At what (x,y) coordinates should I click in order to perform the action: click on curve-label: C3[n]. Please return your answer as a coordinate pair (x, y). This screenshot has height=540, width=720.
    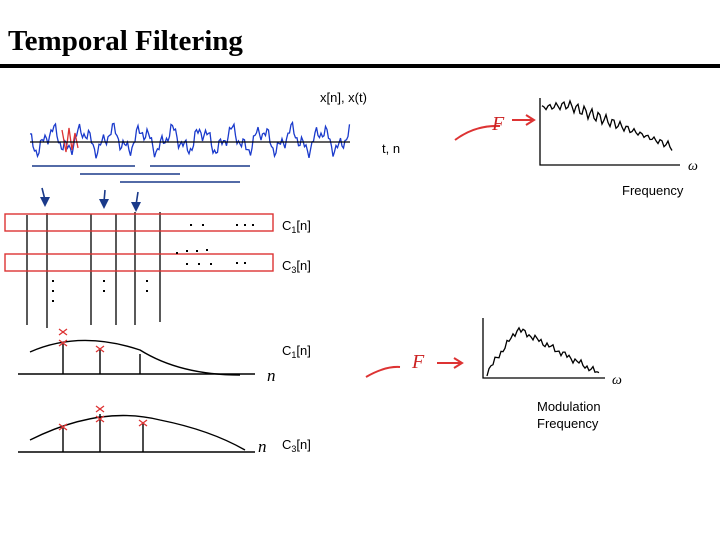
    Looking at the image, I should click on (296, 445).